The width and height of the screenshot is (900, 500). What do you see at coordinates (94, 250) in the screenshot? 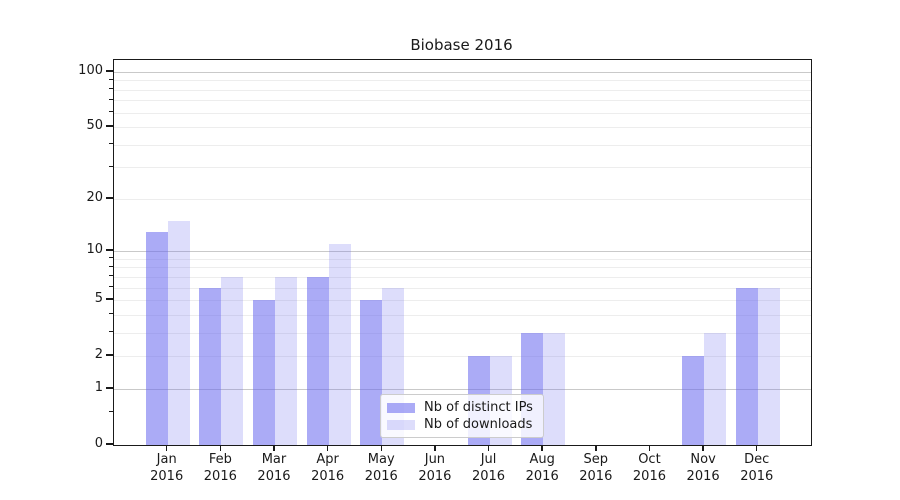
I see `y-tick-label: 10` at bounding box center [94, 250].